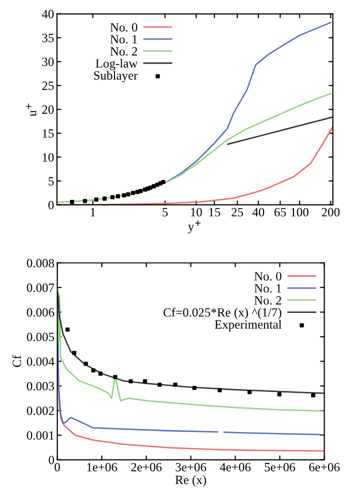 The height and width of the screenshot is (496, 356). What do you see at coordinates (40, 435) in the screenshot?
I see `y-tick-label: 0.001` at bounding box center [40, 435].